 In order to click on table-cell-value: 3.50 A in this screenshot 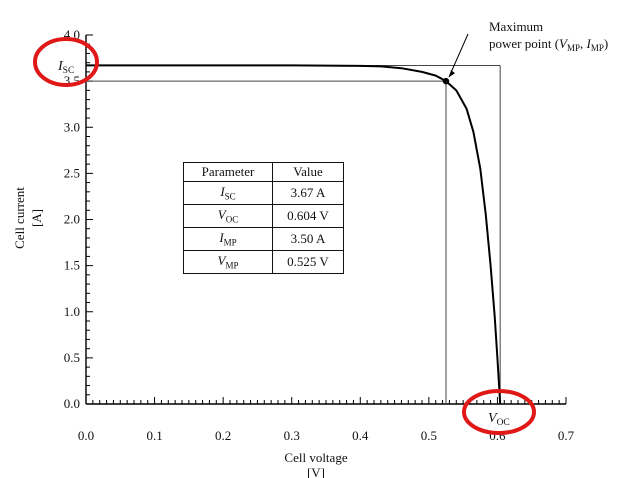, I will do `click(308, 239)`.